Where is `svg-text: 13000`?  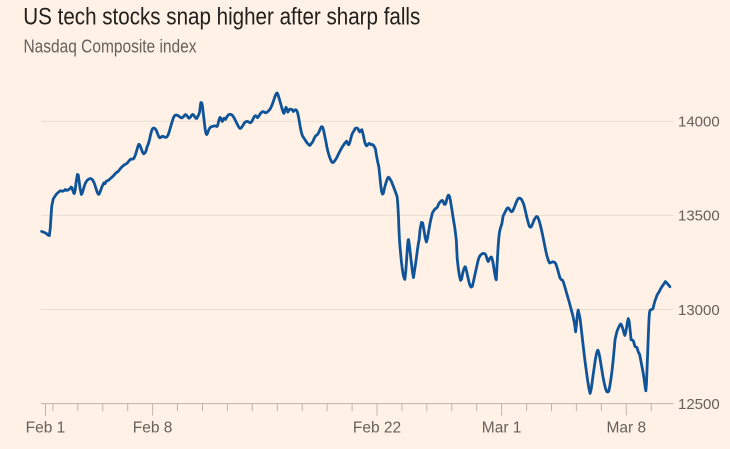 svg-text: 13000 is located at coordinates (699, 310).